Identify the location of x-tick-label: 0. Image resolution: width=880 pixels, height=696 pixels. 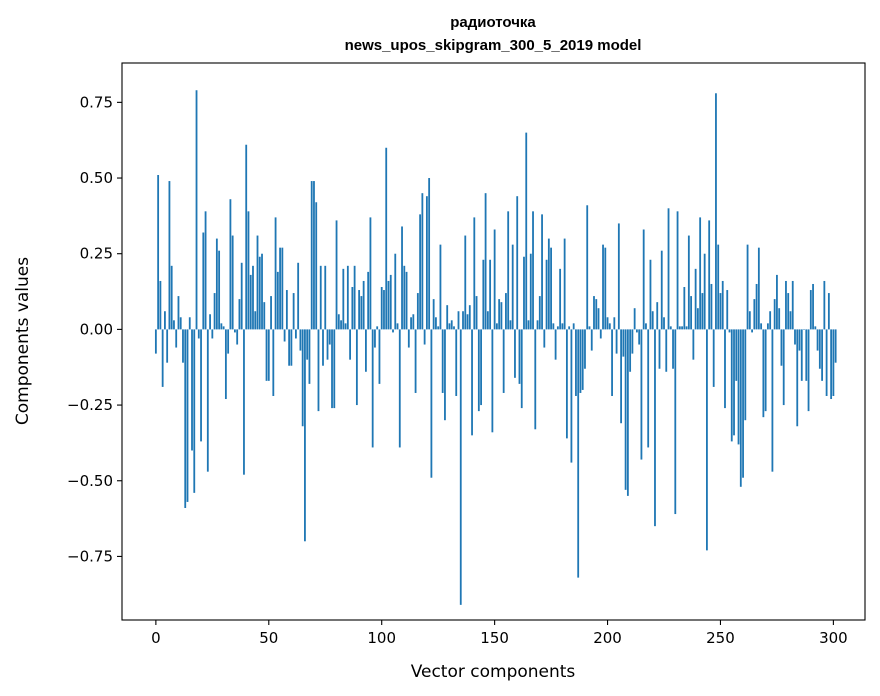
(156, 638).